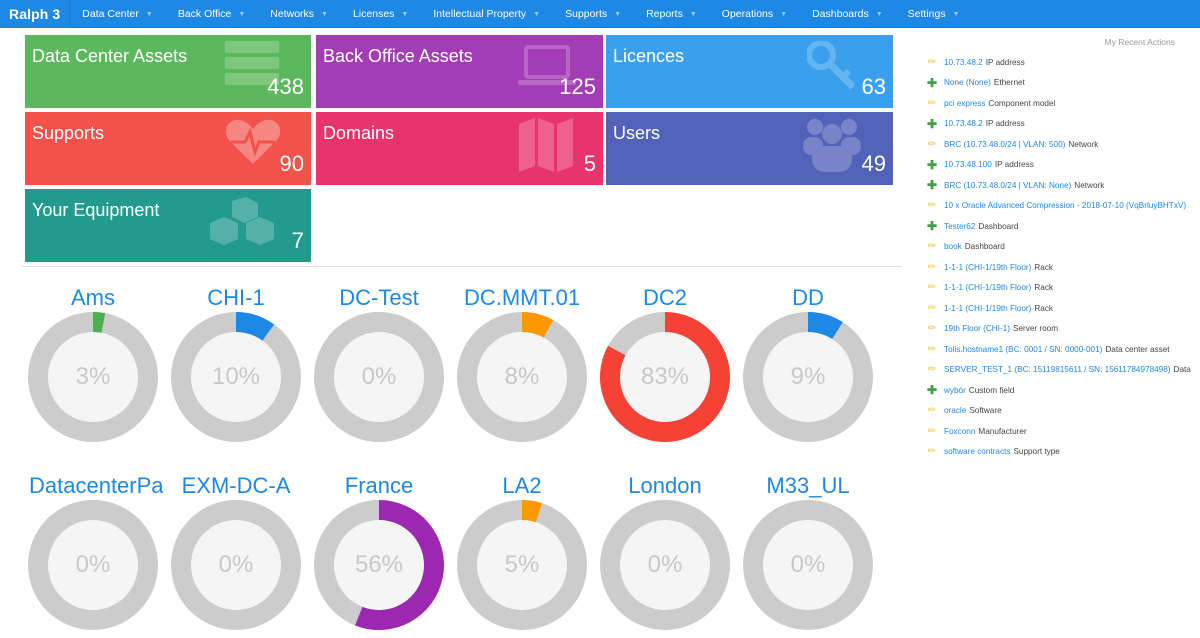 Image resolution: width=1200 pixels, height=638 pixels. What do you see at coordinates (665, 363) in the screenshot?
I see `donut-dc2: DC2 83%` at bounding box center [665, 363].